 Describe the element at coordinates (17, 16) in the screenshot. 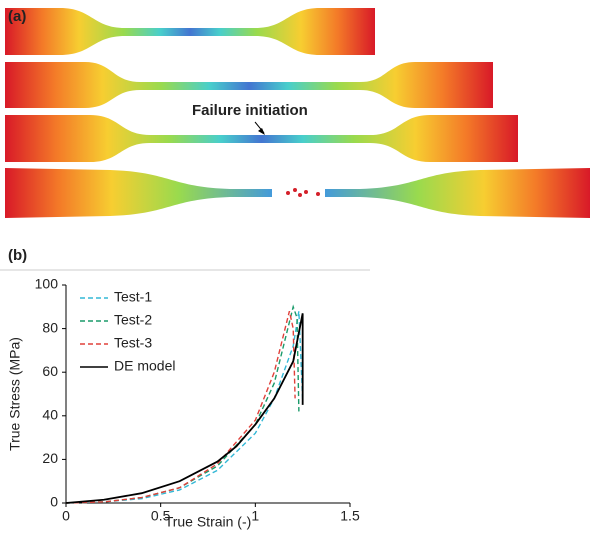

I see `panel-label: (a)` at that location.